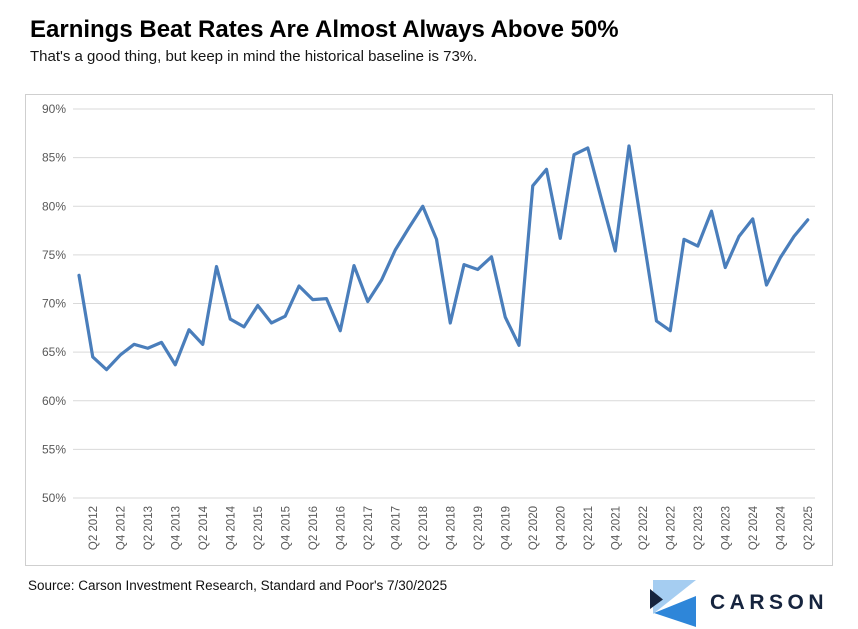 Image resolution: width=858 pixels, height=629 pixels. Describe the element at coordinates (259, 528) in the screenshot. I see `x-tick-label: Q2 2015` at that location.